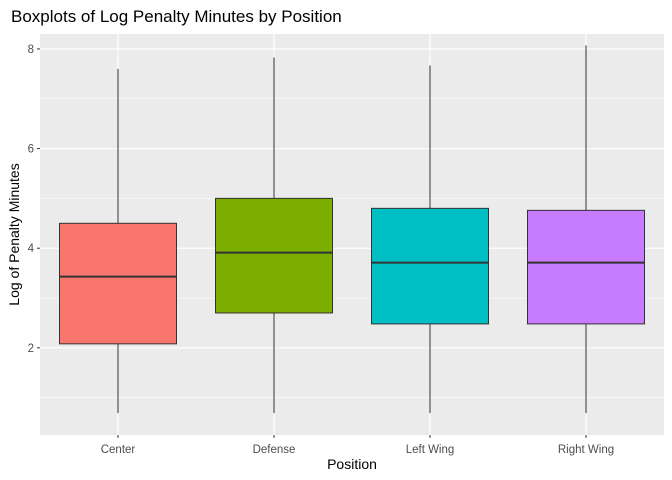 This screenshot has width=672, height=480. Describe the element at coordinates (586, 450) in the screenshot. I see `x-tick-label: Right Wing` at that location.